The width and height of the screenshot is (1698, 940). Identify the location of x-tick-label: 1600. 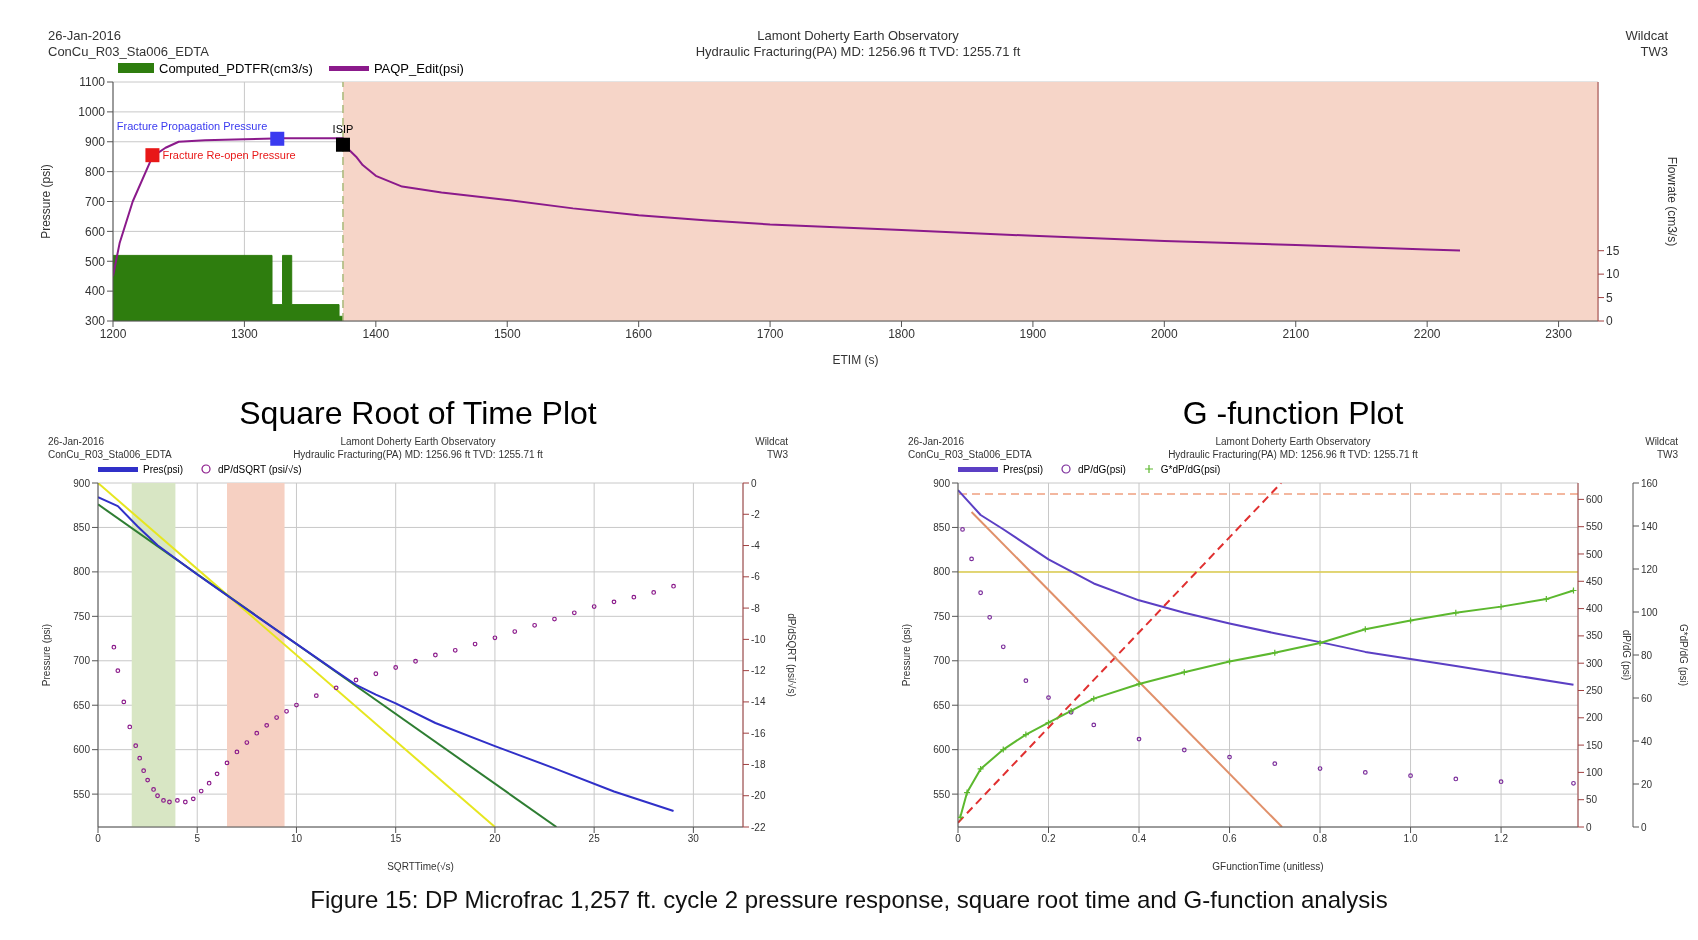
(639, 333).